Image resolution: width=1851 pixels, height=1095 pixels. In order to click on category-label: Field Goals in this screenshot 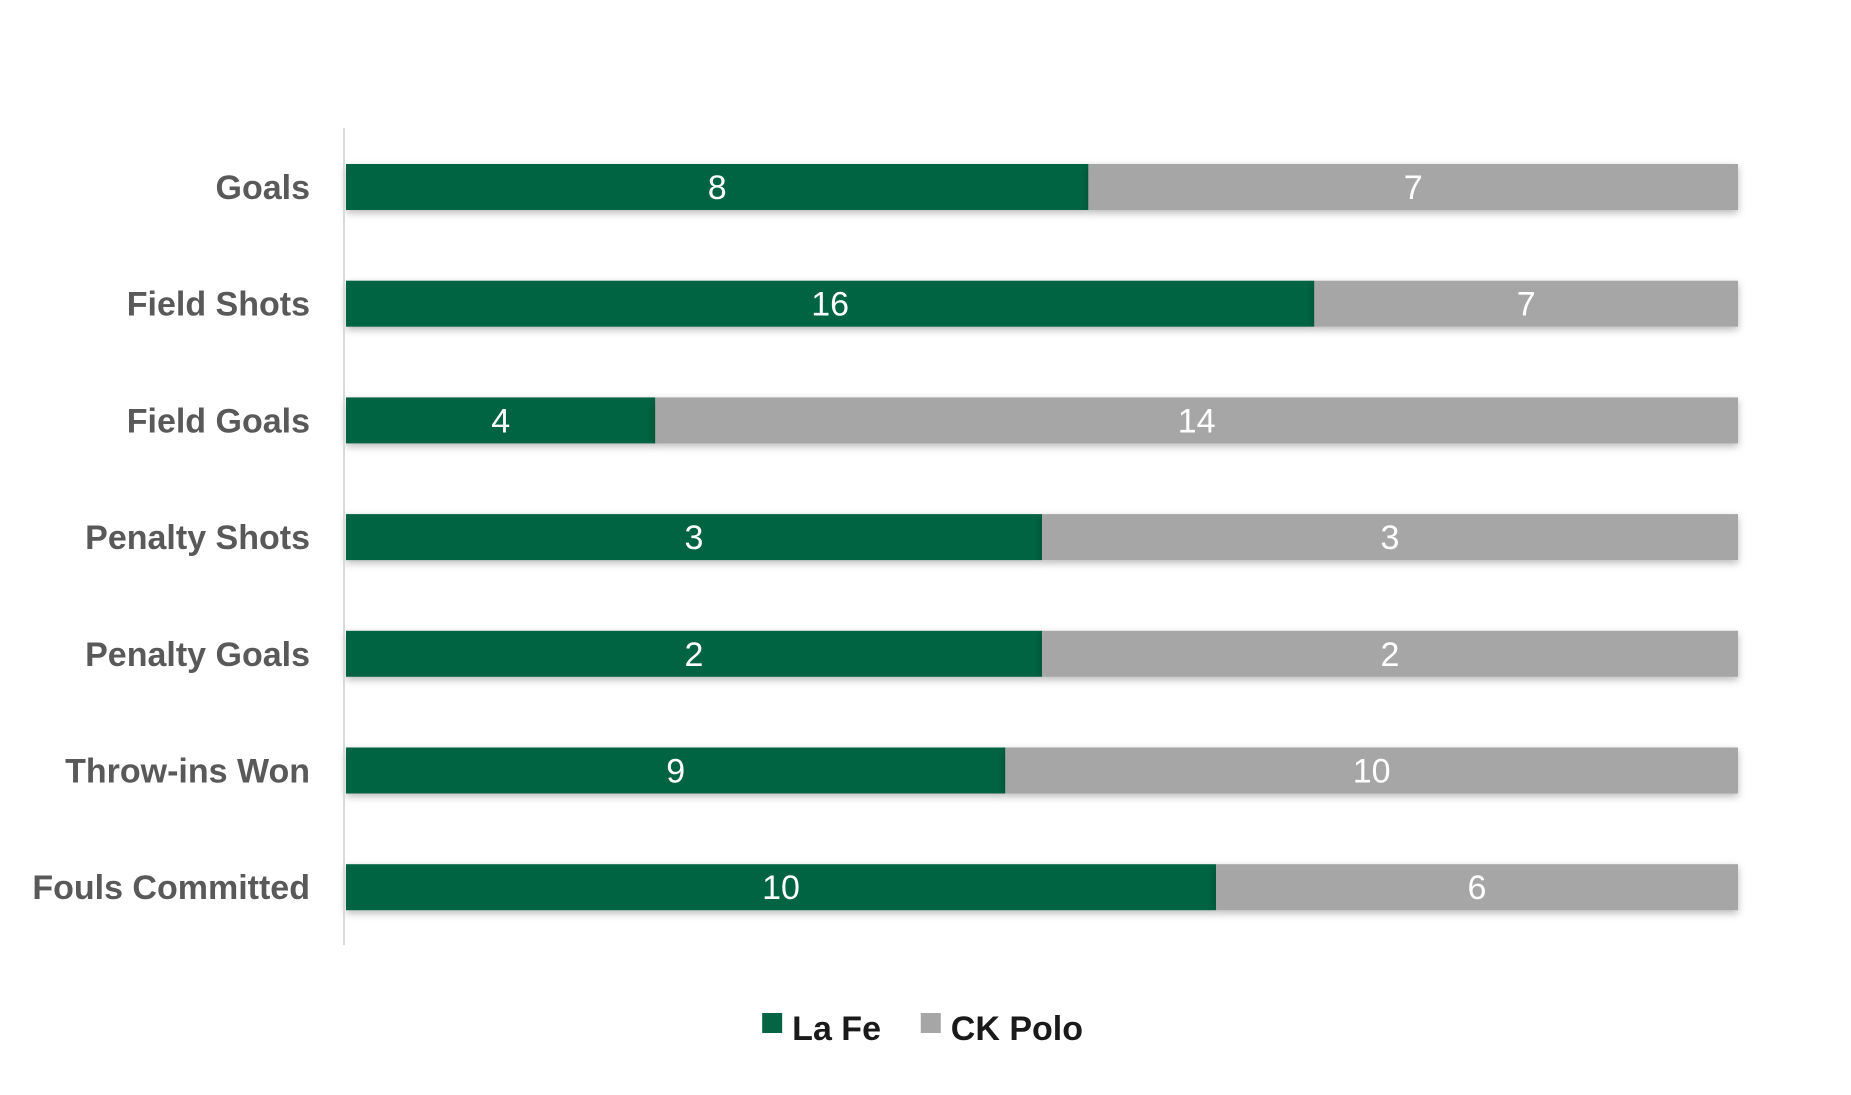, I will do `click(218, 421)`.